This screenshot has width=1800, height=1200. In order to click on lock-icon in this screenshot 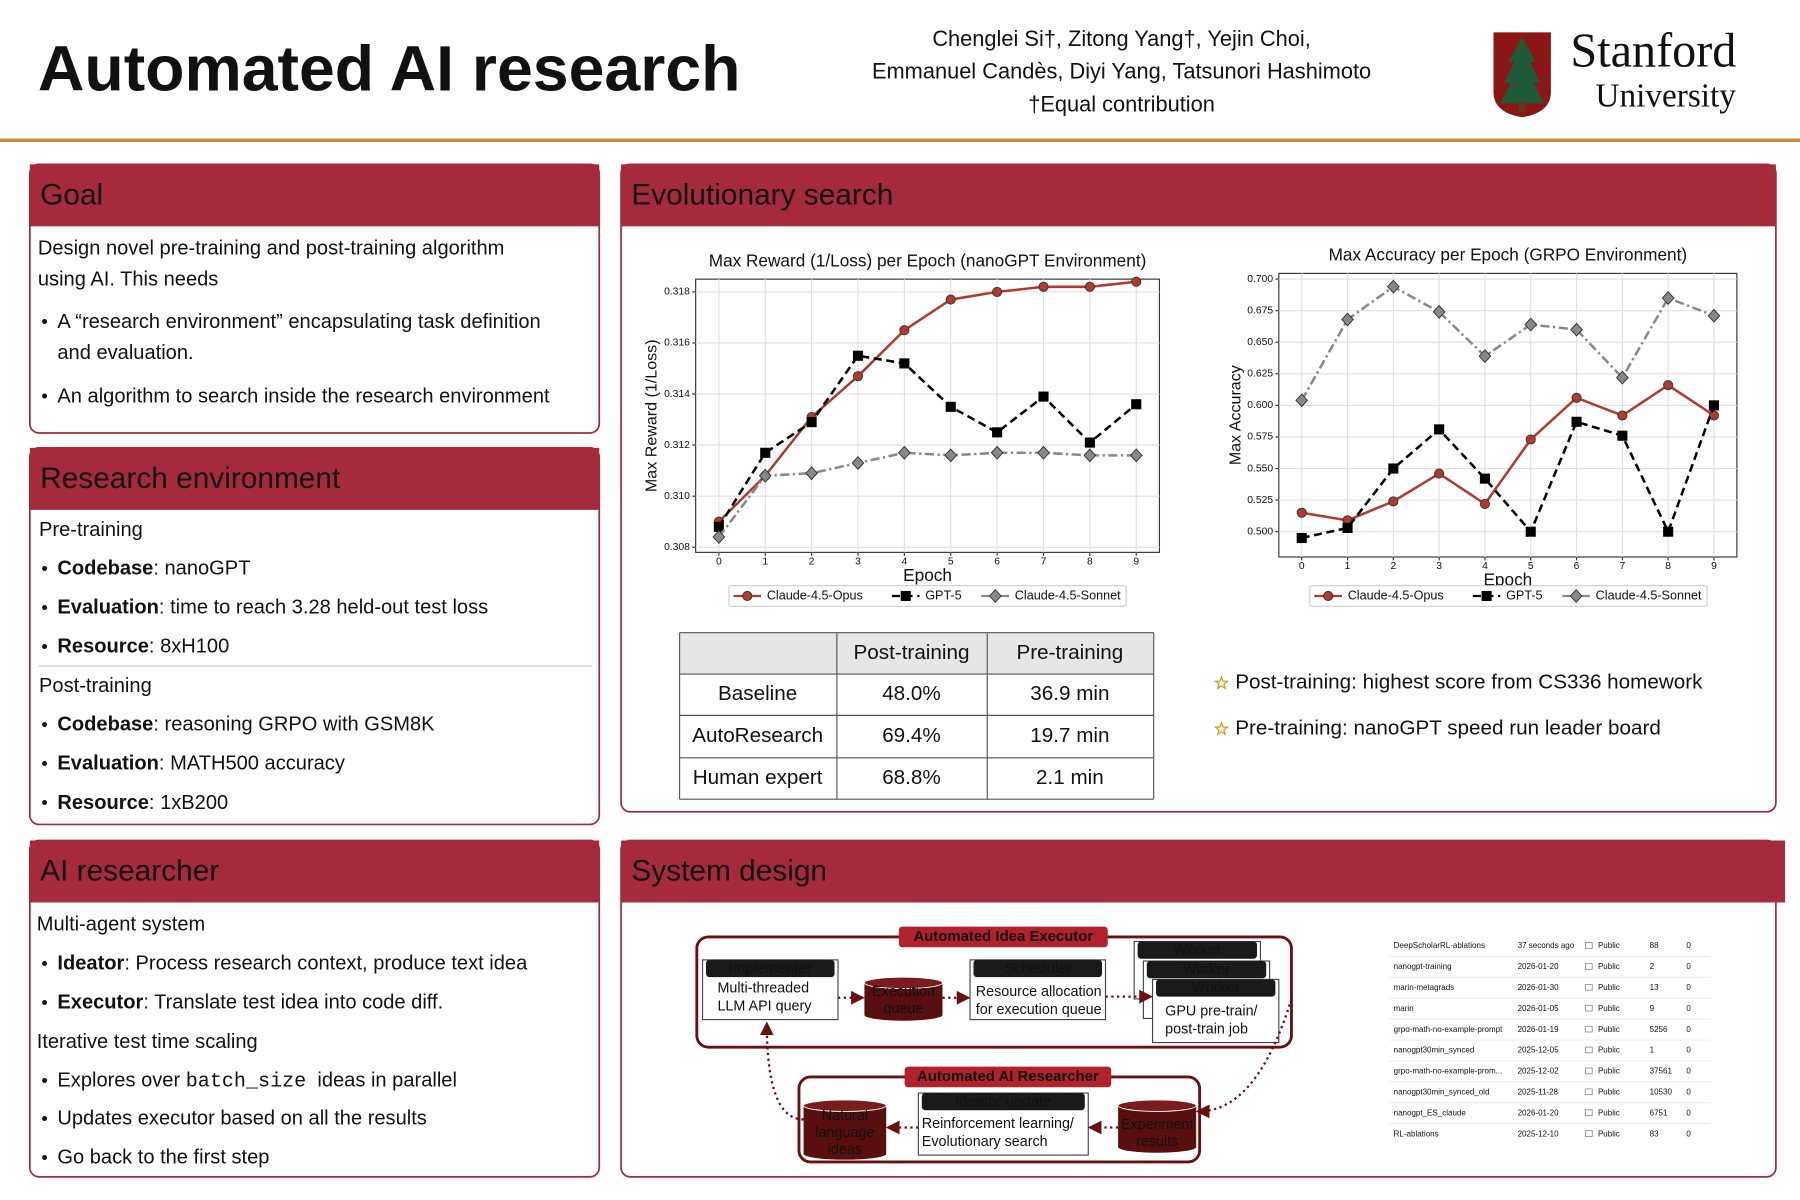, I will do `click(1588, 1071)`.